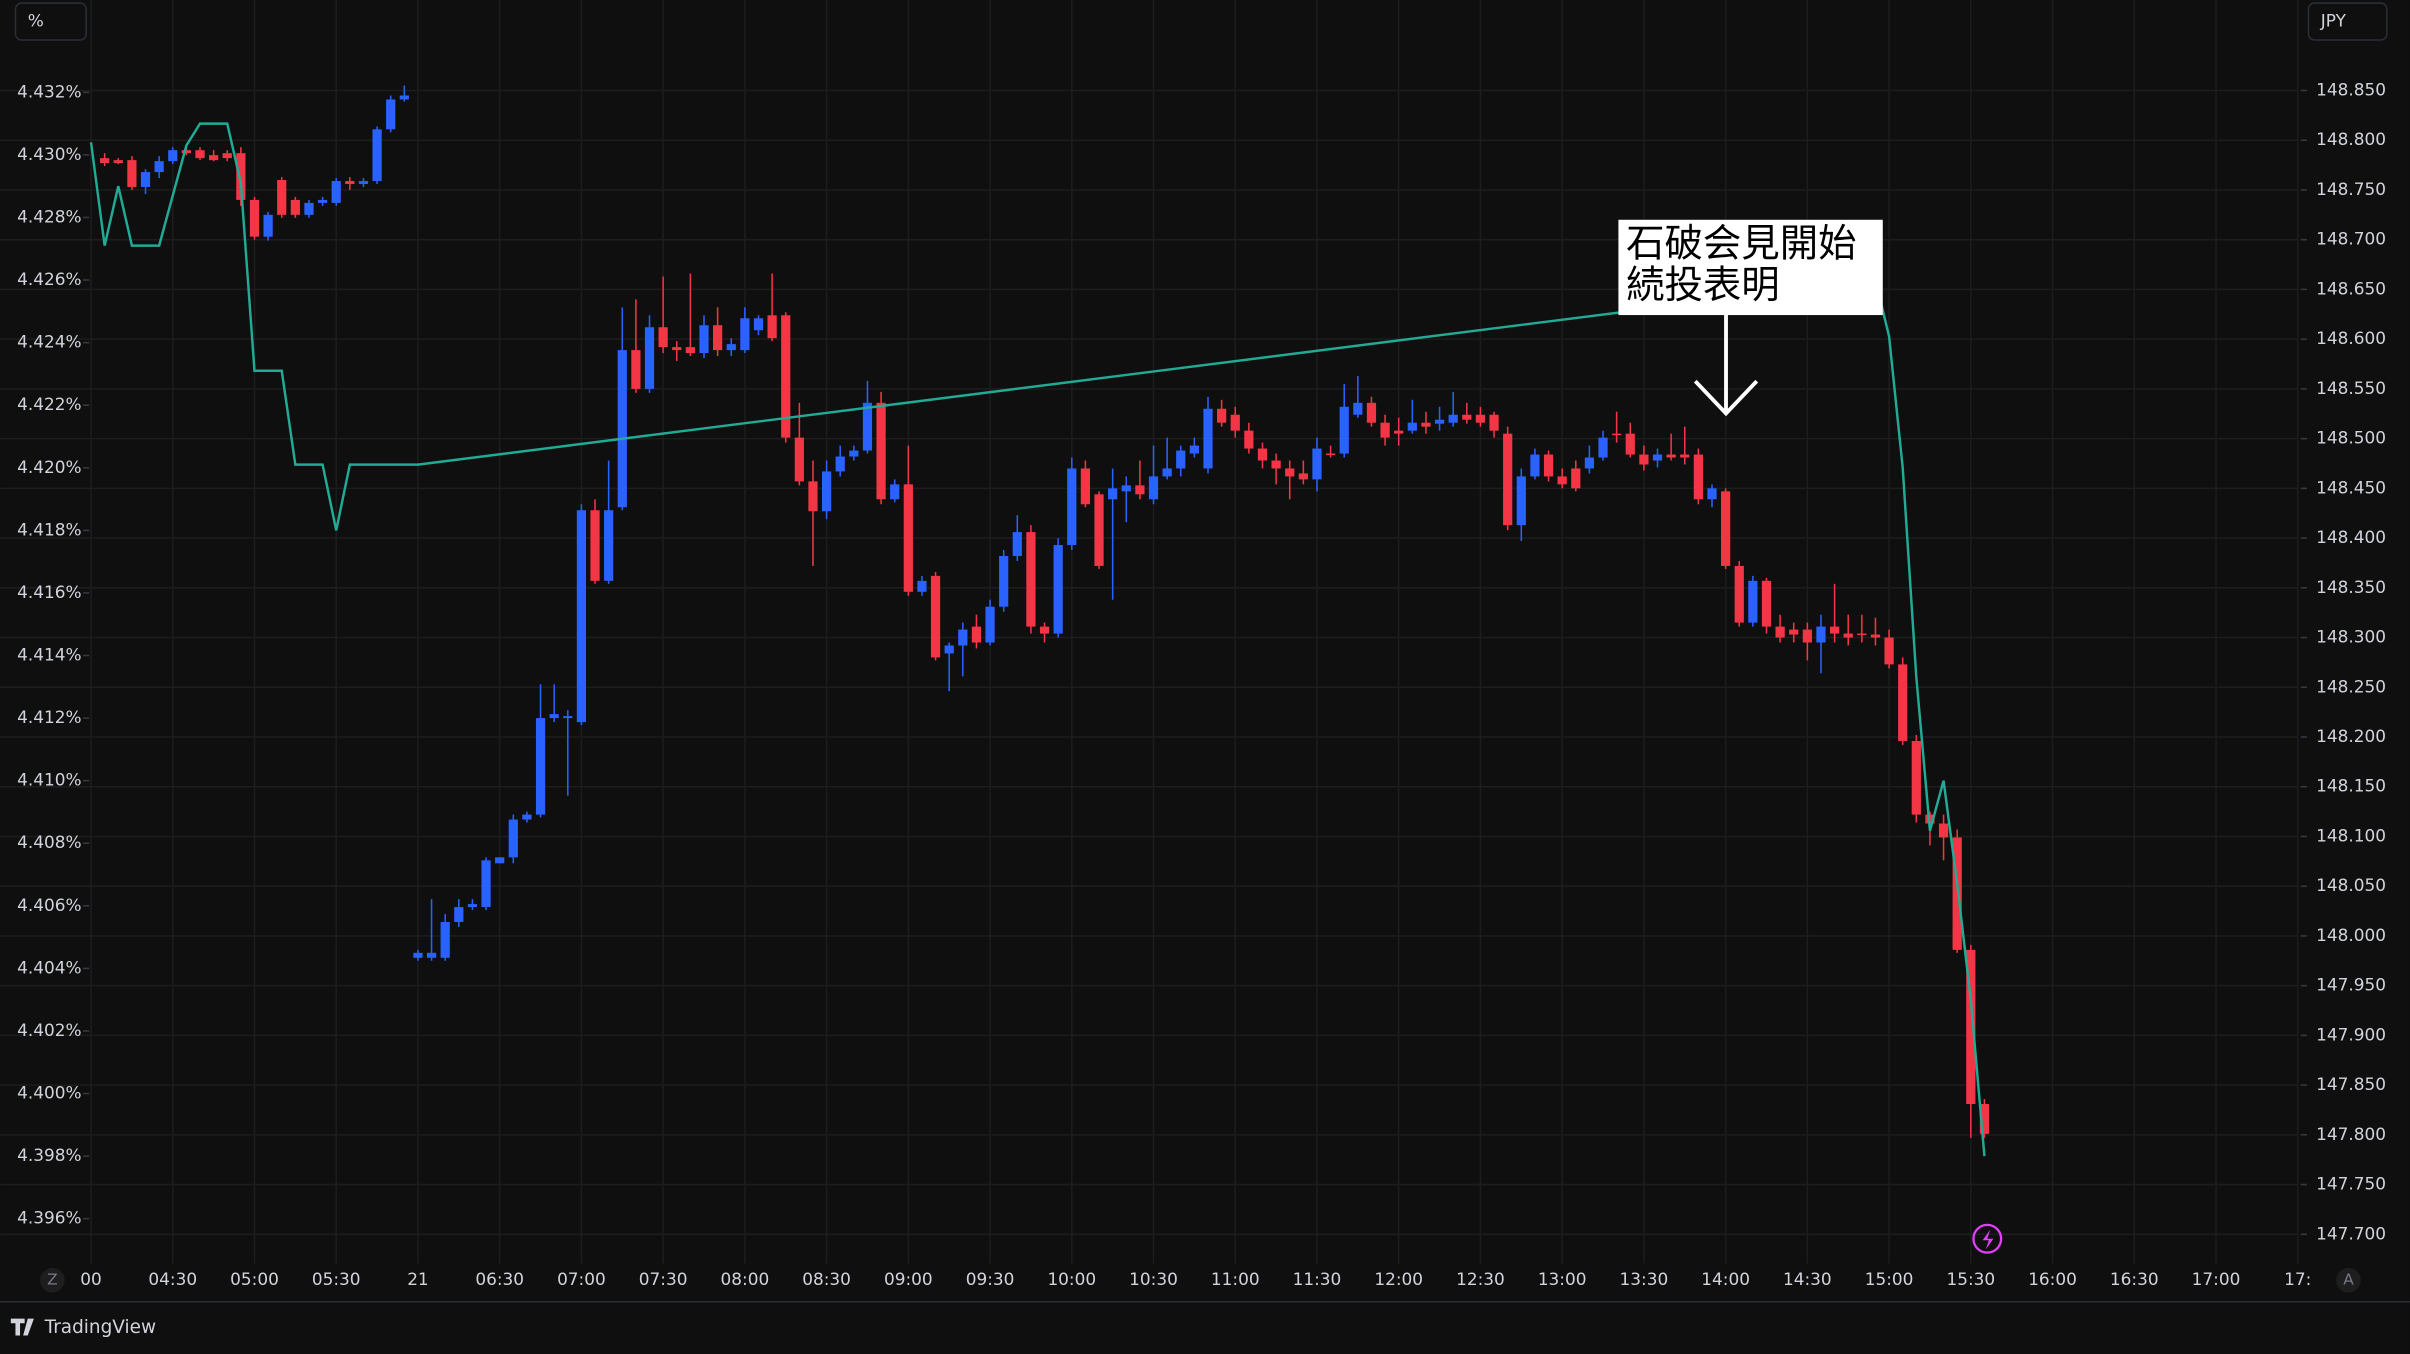 The height and width of the screenshot is (1354, 2410). What do you see at coordinates (499, 1279) in the screenshot?
I see `x-tick-label: 06:30` at bounding box center [499, 1279].